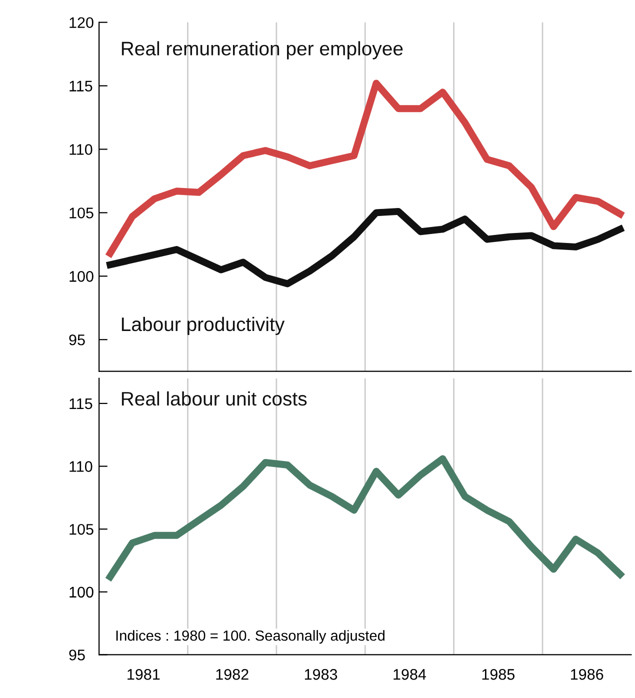 The height and width of the screenshot is (698, 635). I want to click on x-tick-label: 1983, so click(321, 674).